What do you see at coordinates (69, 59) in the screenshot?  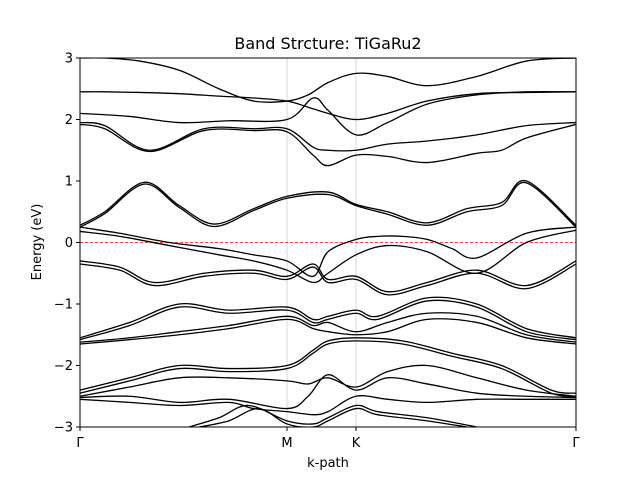 I see `y-tick-label: 3` at bounding box center [69, 59].